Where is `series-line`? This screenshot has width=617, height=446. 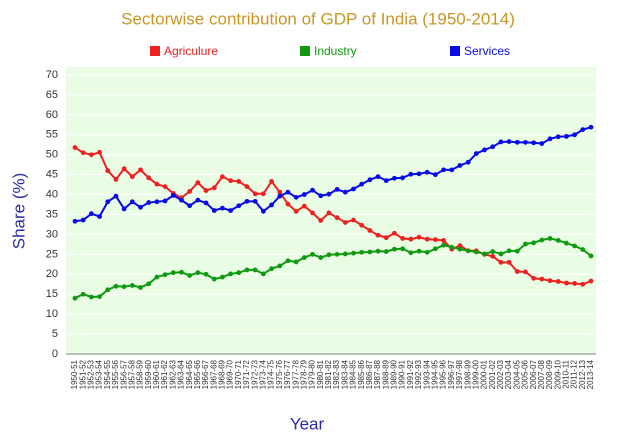
series-line is located at coordinates (333, 268).